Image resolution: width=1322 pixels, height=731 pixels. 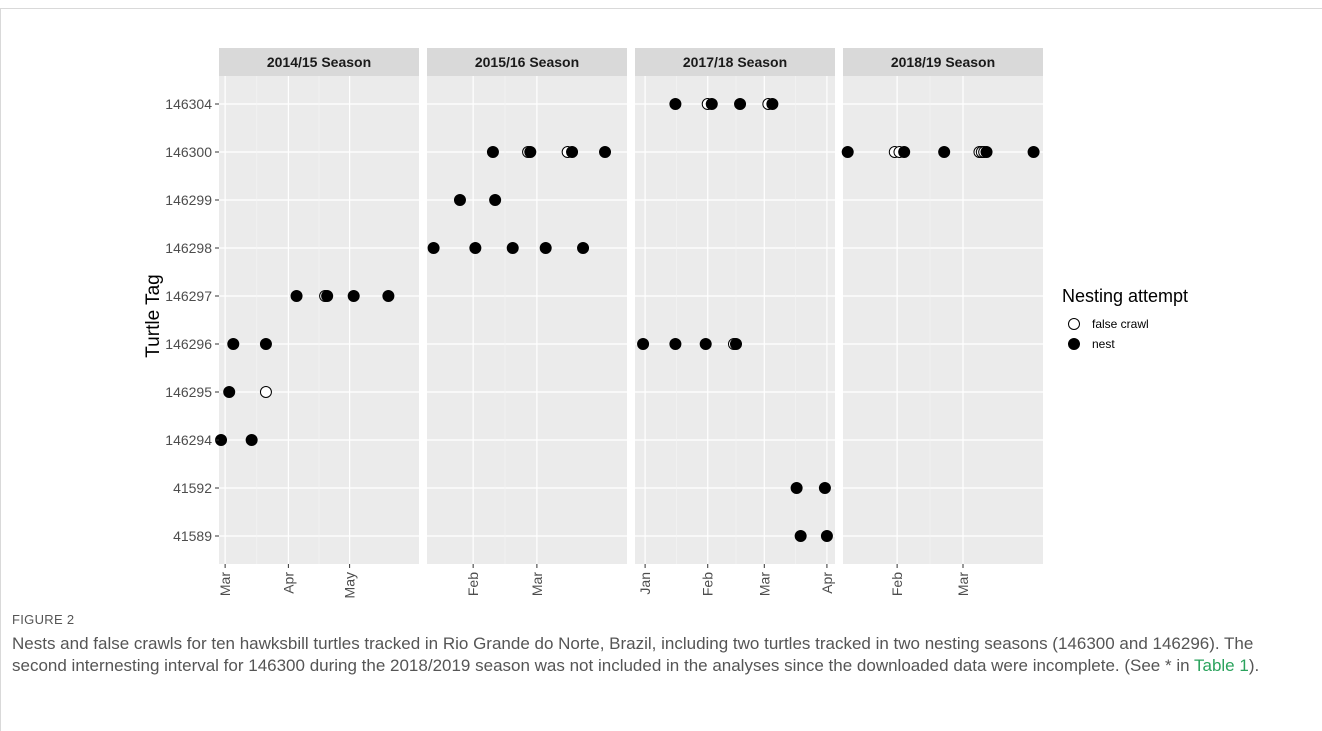 I want to click on panel-title: 2018/19 Season, so click(x=943, y=62).